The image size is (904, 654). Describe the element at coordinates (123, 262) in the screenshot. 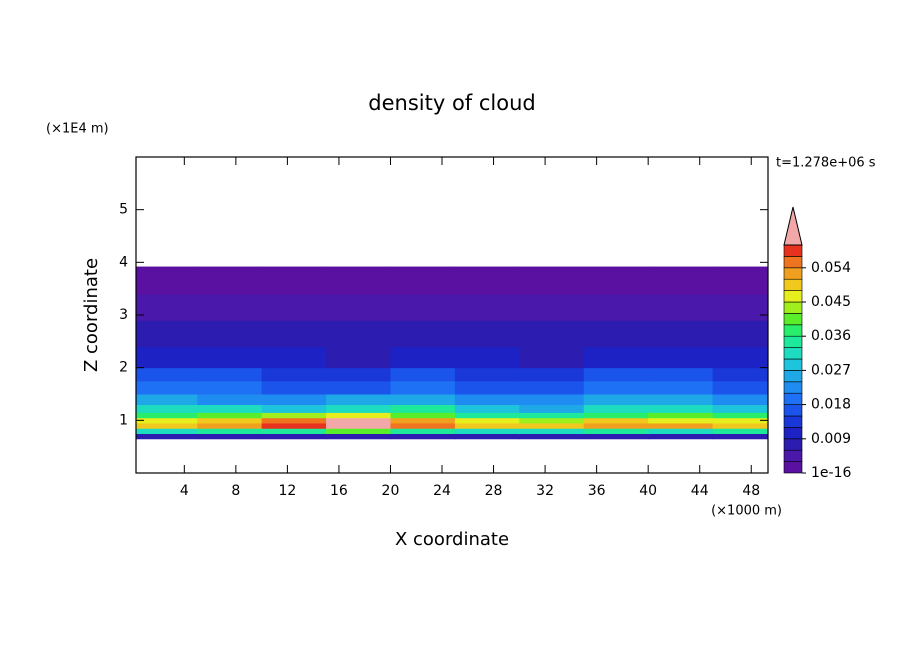

I see `y-tick-label: 4` at that location.